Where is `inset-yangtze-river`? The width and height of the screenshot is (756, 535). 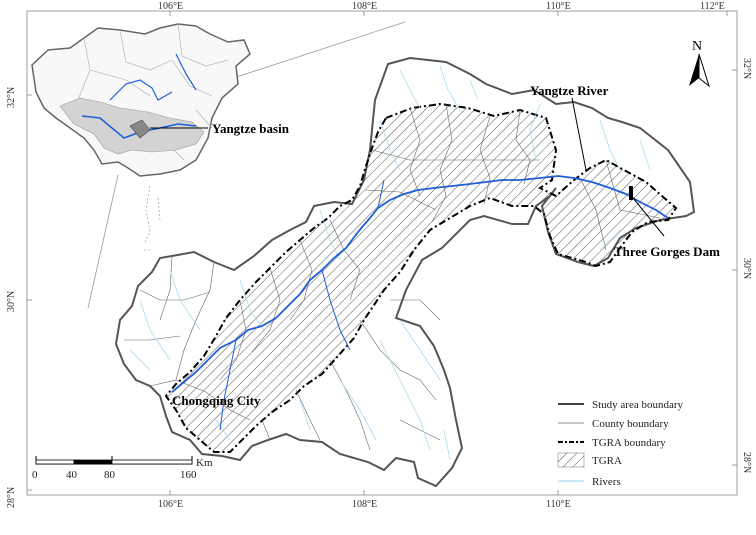
inset-yangtze-river is located at coordinates (139, 127).